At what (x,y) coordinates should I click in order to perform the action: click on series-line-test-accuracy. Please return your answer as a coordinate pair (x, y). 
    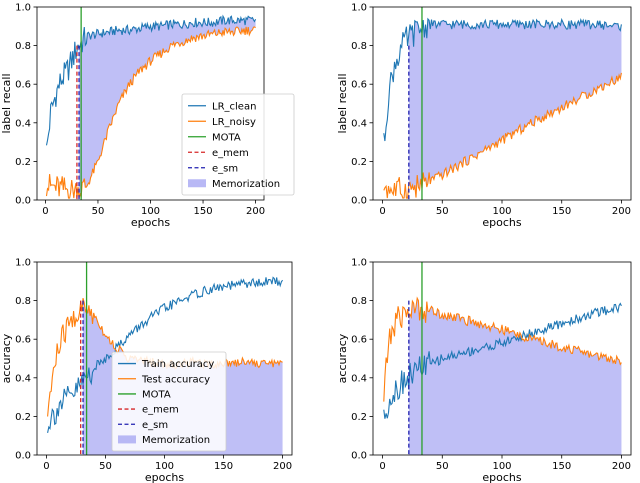
    Looking at the image, I should click on (502, 349).